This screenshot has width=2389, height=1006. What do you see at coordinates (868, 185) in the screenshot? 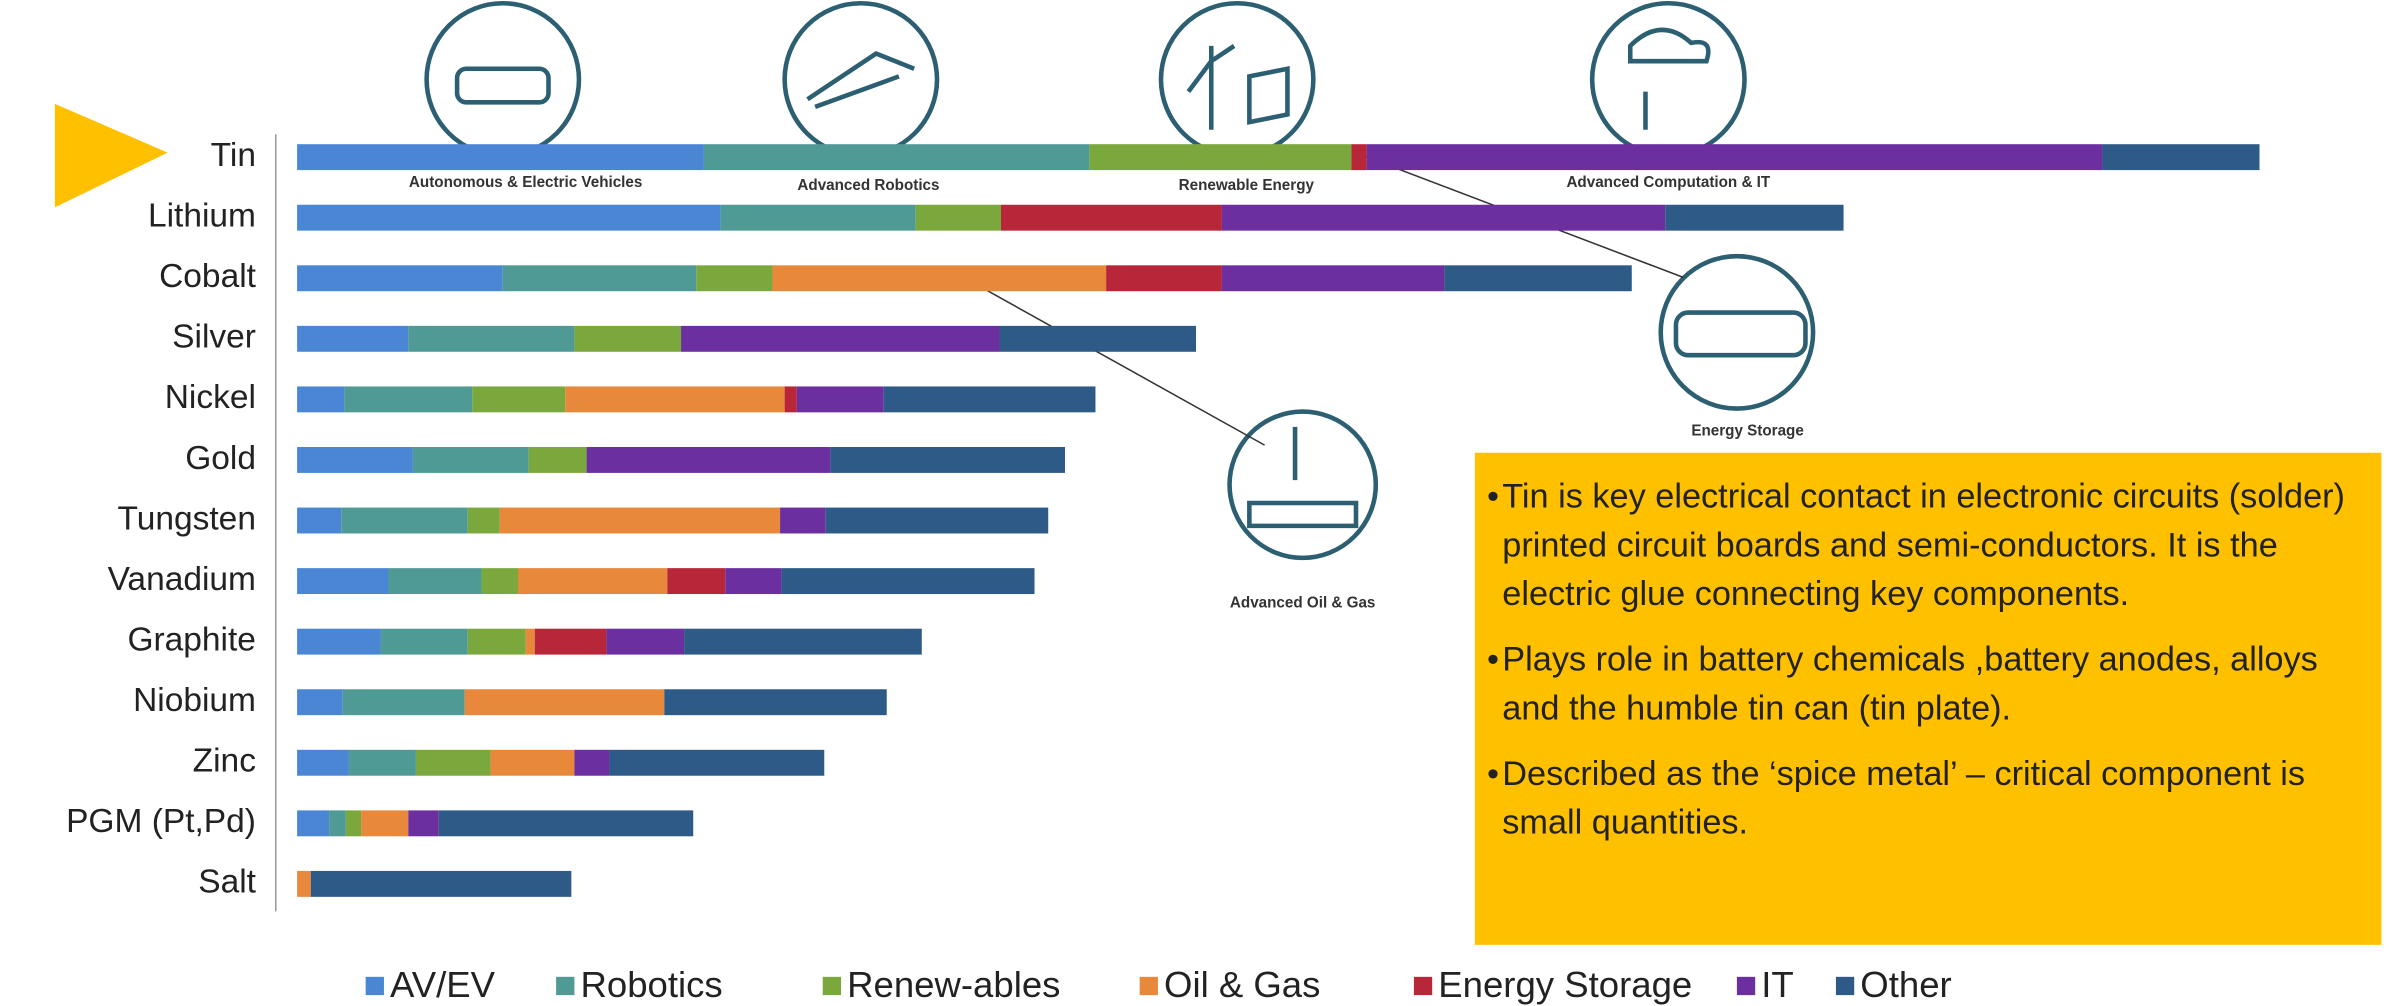
I see `icon-label: Advanced Robotics` at bounding box center [868, 185].